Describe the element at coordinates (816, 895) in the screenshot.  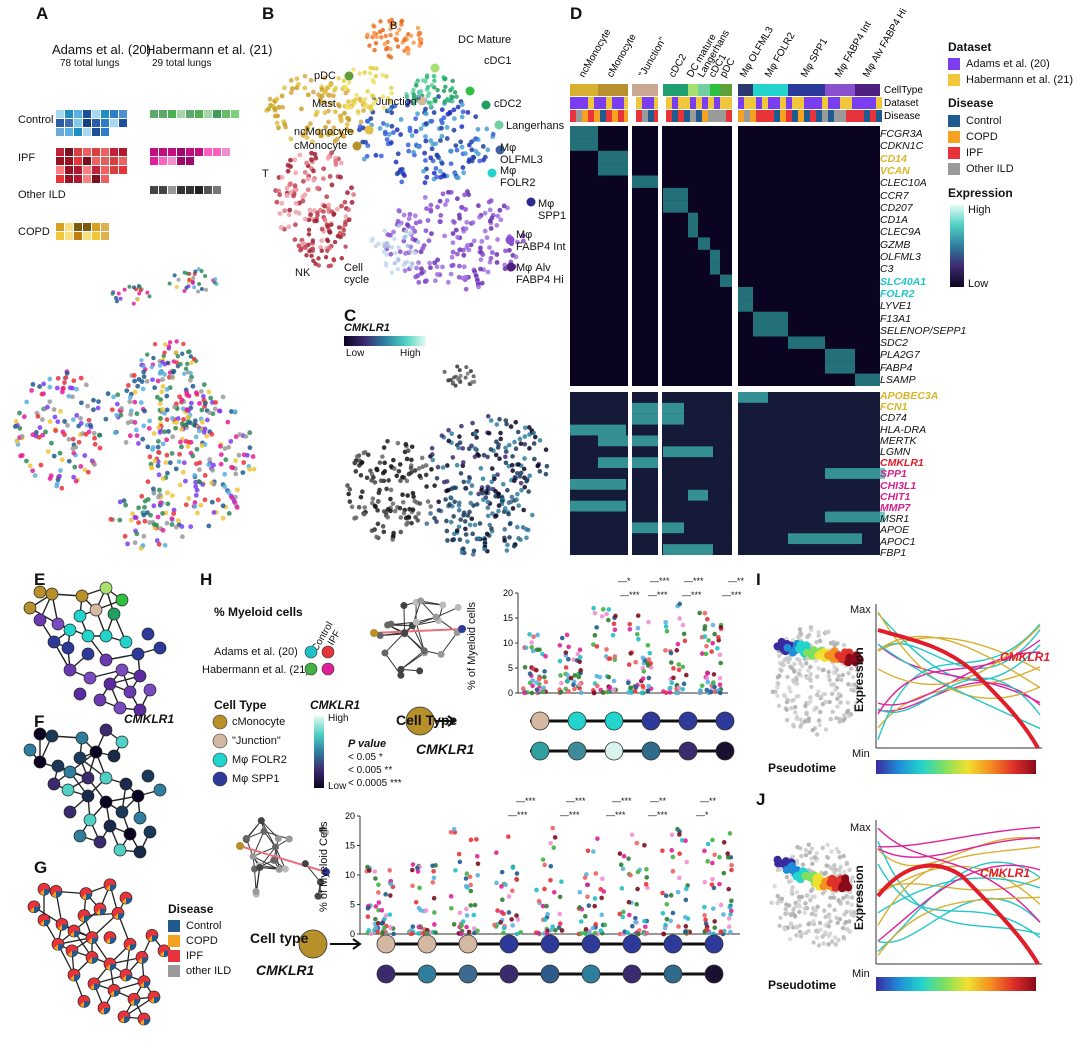
I see `umap-pseudotime-j` at that location.